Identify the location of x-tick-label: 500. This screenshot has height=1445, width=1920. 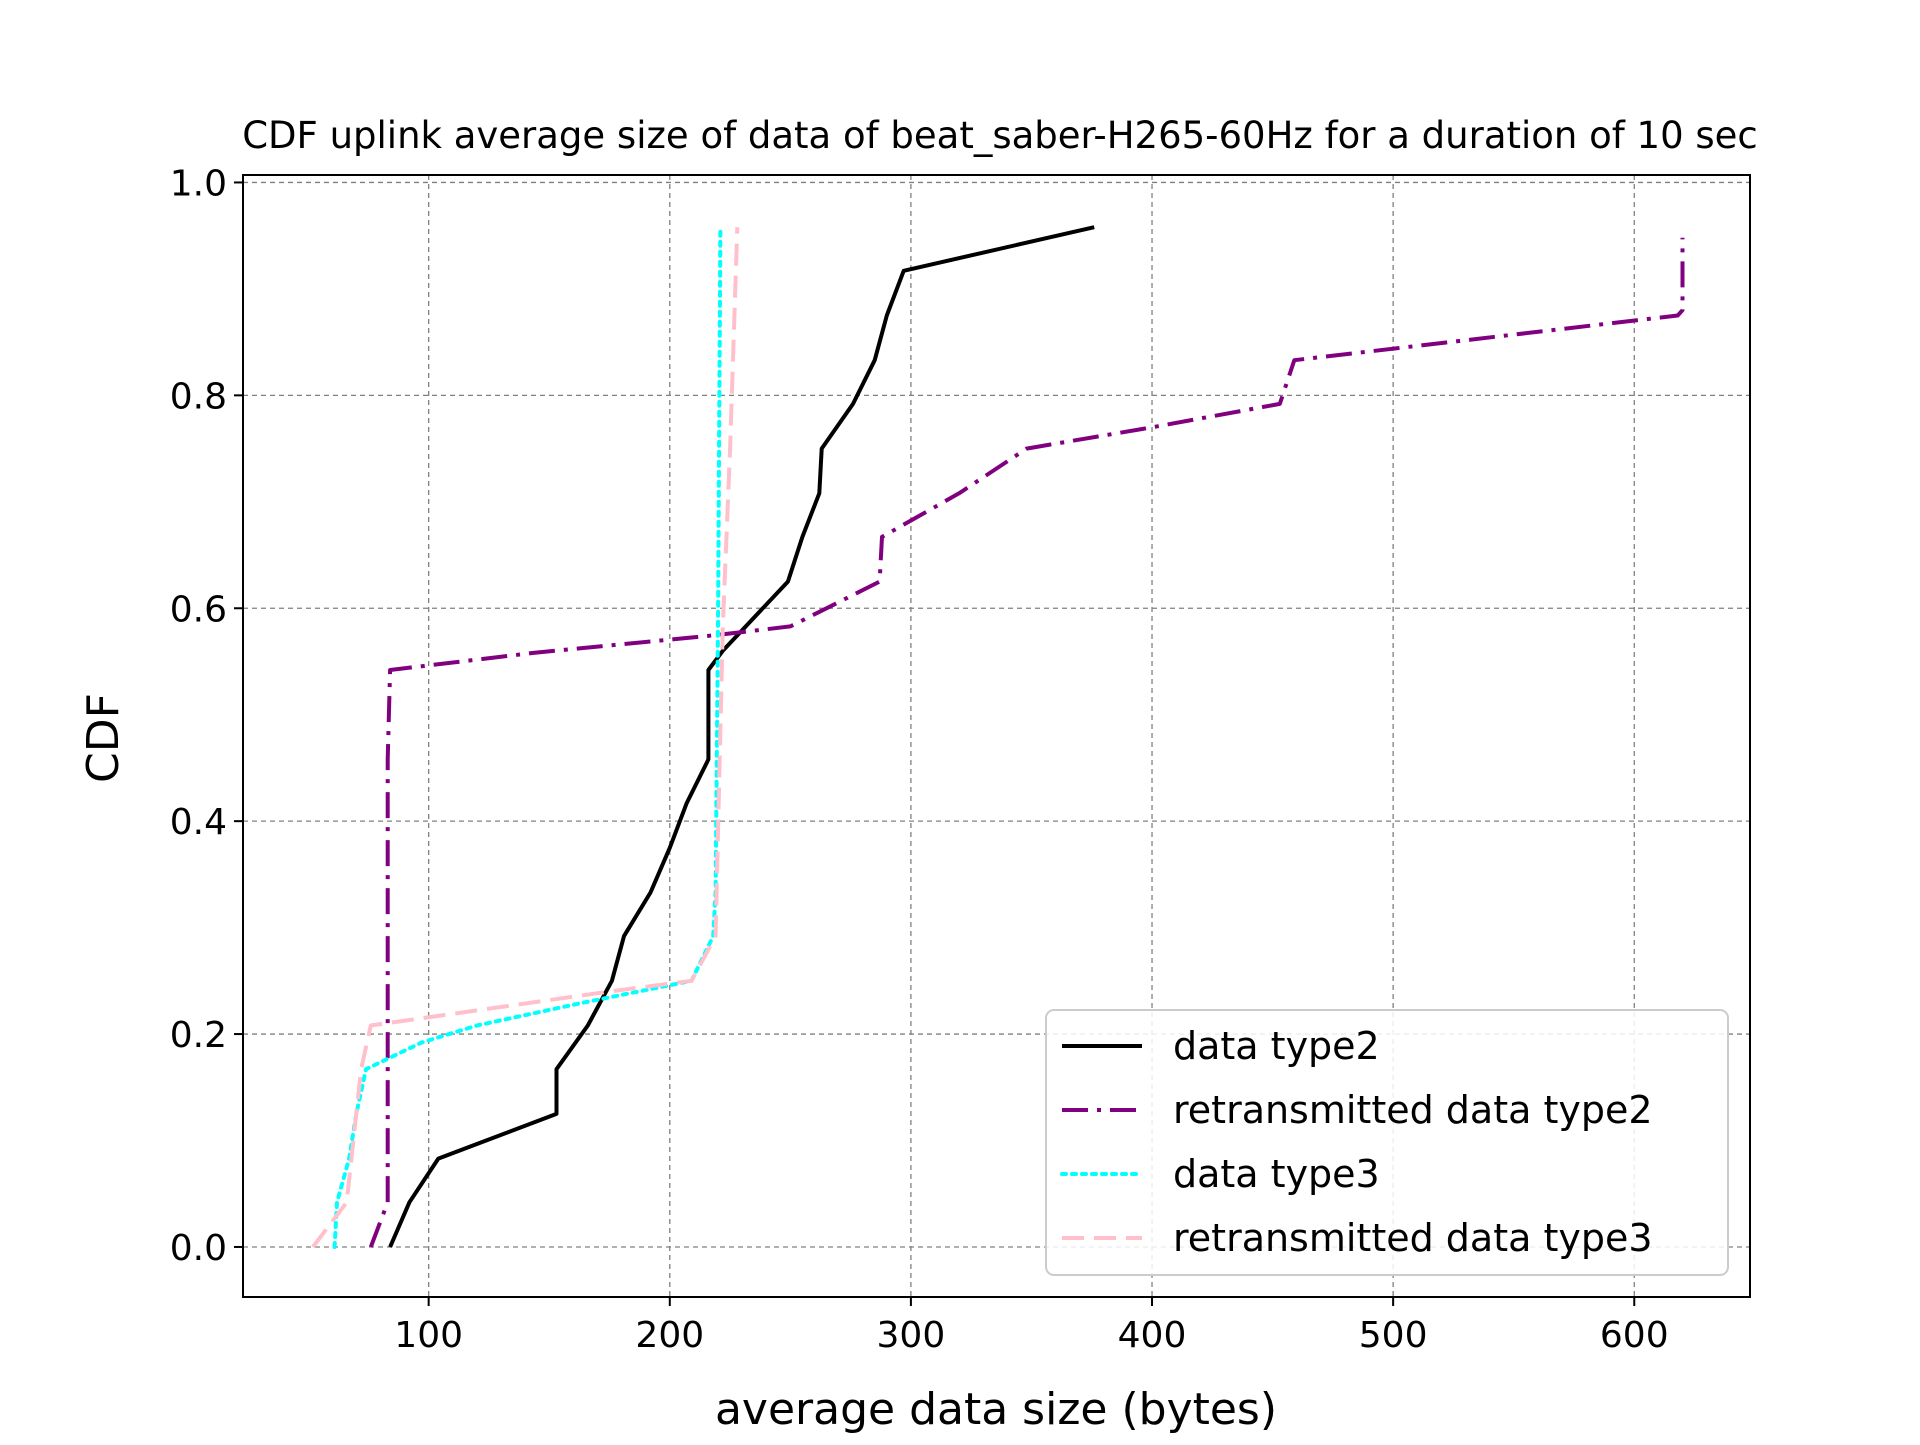
(1393, 1335).